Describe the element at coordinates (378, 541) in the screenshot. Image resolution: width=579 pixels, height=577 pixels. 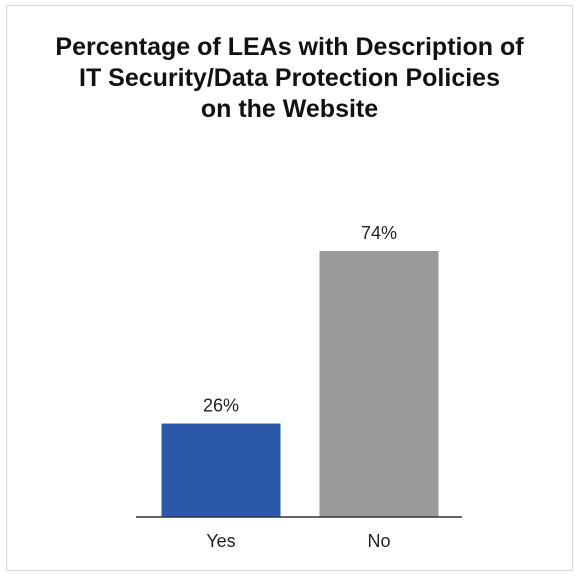
I see `x-tick-label-no: No` at that location.